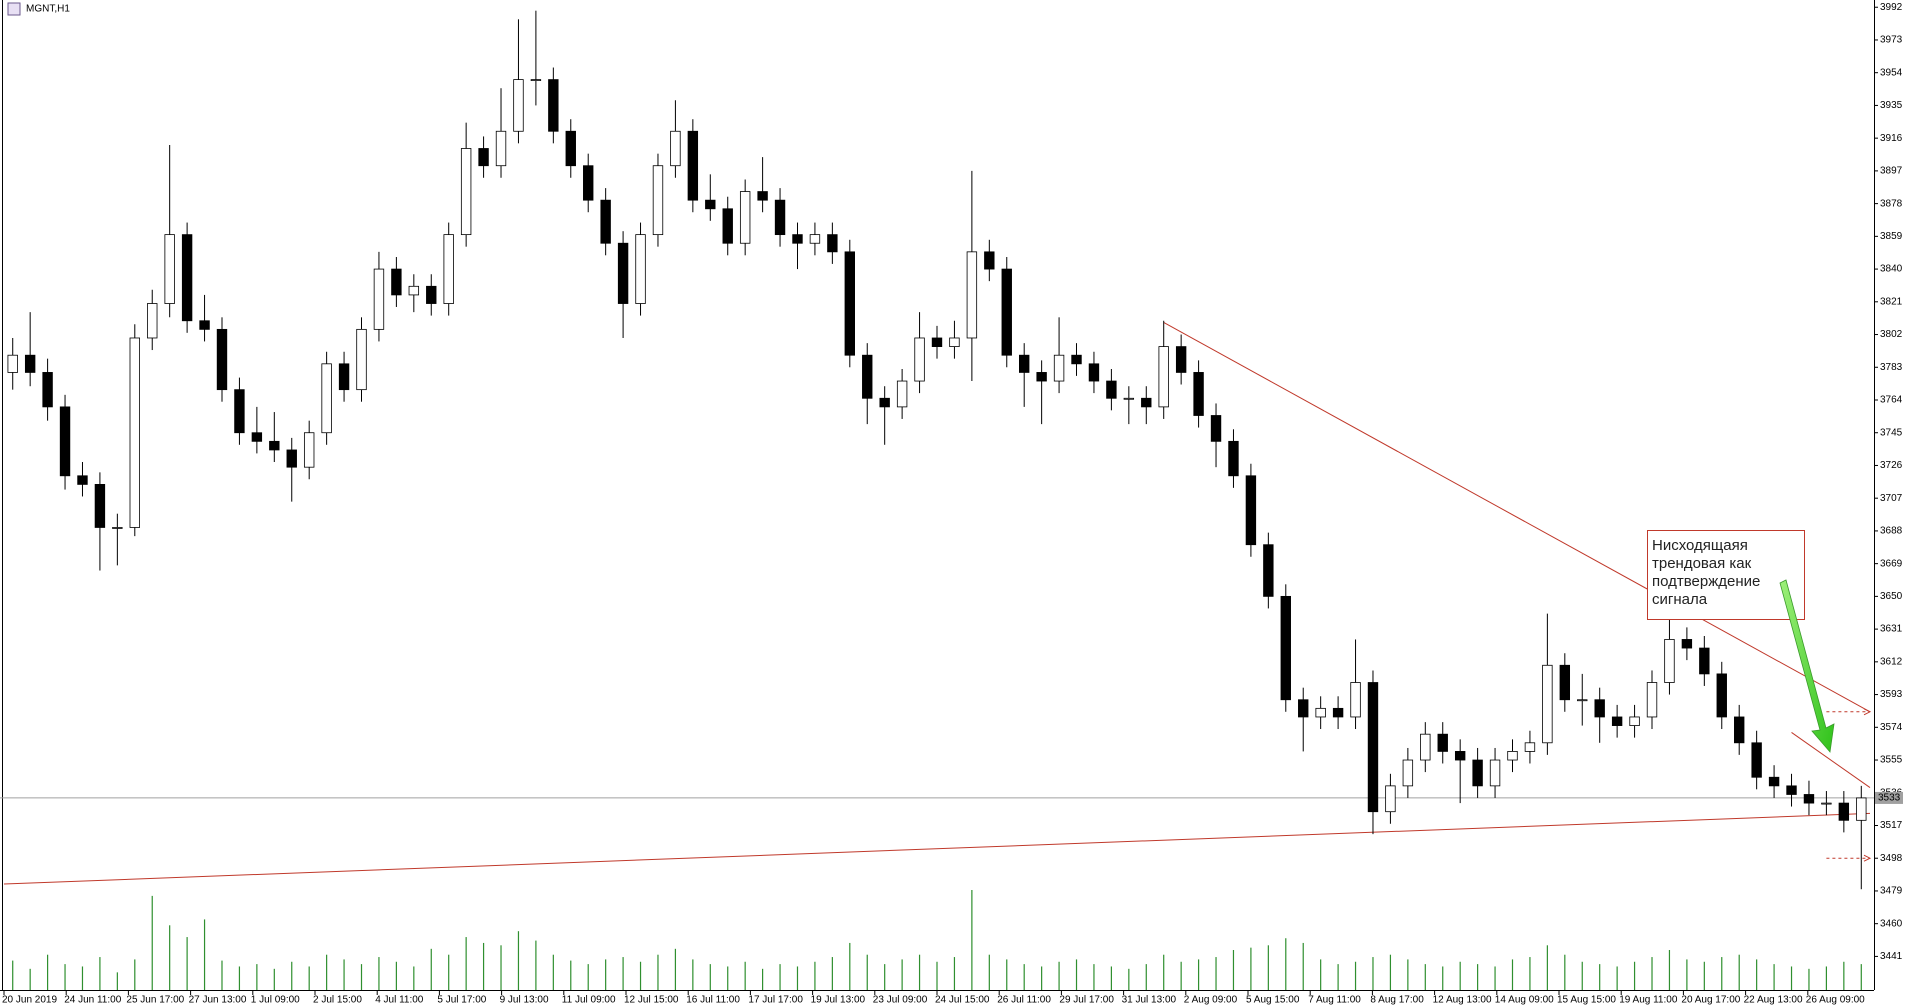 This screenshot has height=1008, width=1919. Describe the element at coordinates (1149, 1000) in the screenshot. I see `x-tick-label: 31 Jul 13:00` at that location.